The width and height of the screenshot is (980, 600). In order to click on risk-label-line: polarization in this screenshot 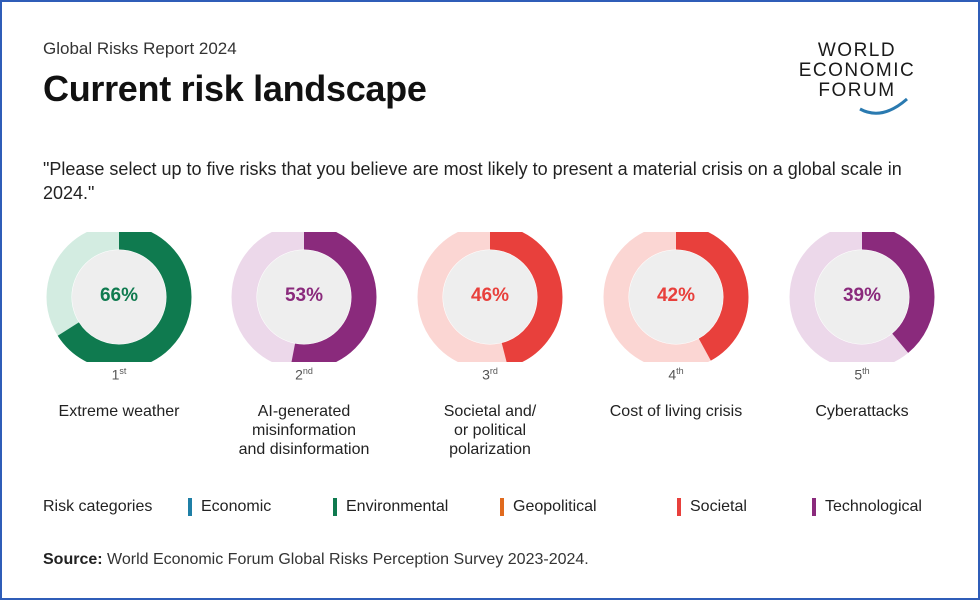, I will do `click(490, 449)`.